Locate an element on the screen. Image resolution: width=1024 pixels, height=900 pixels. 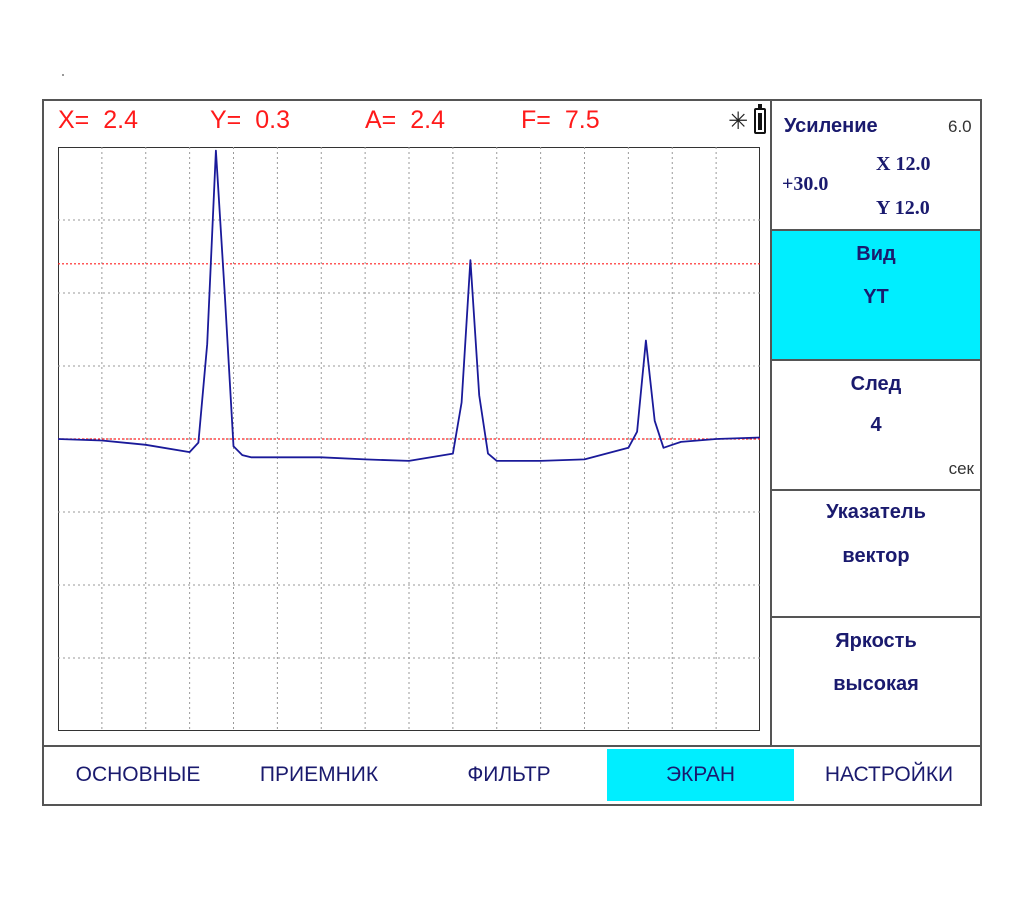
trace-value: 4 is located at coordinates (876, 425).